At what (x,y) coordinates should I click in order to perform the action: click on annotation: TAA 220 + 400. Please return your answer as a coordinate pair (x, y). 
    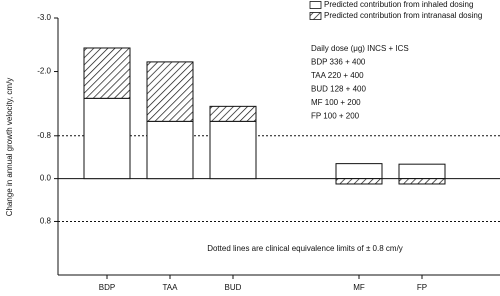
    Looking at the image, I should click on (337, 75).